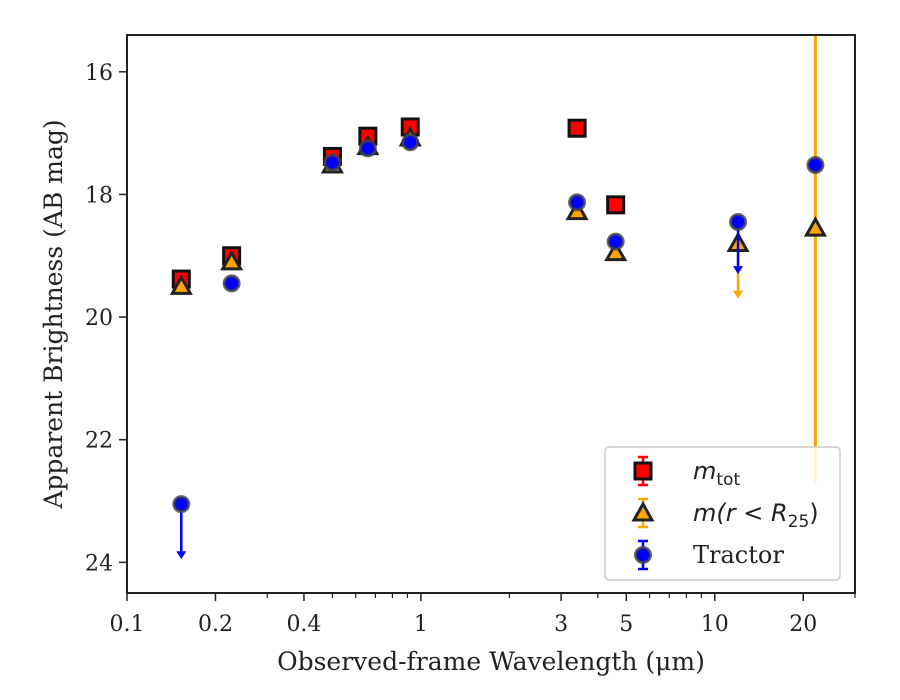  I want to click on x-tick-label: 5, so click(626, 624).